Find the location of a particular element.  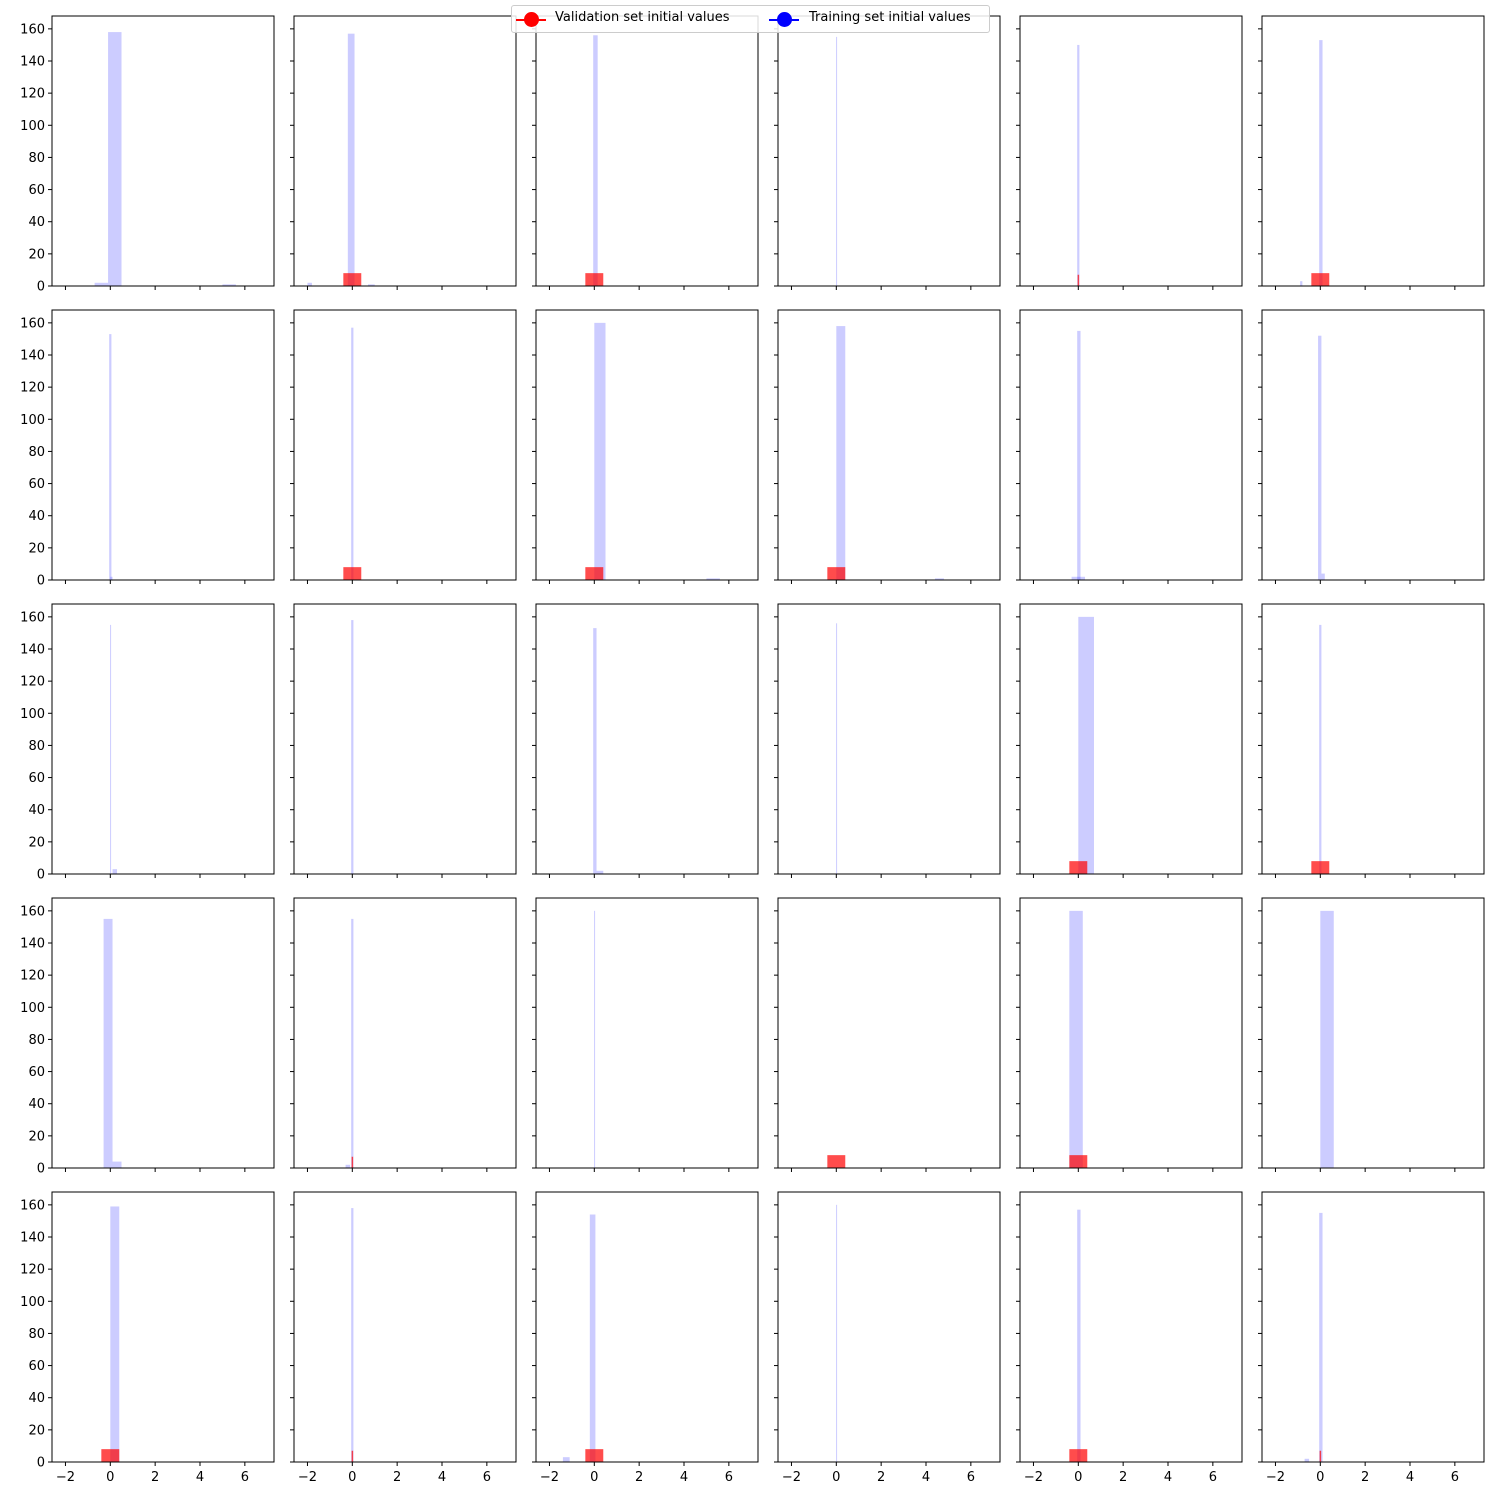

x-tick-label: 6 is located at coordinates (1455, 1477).